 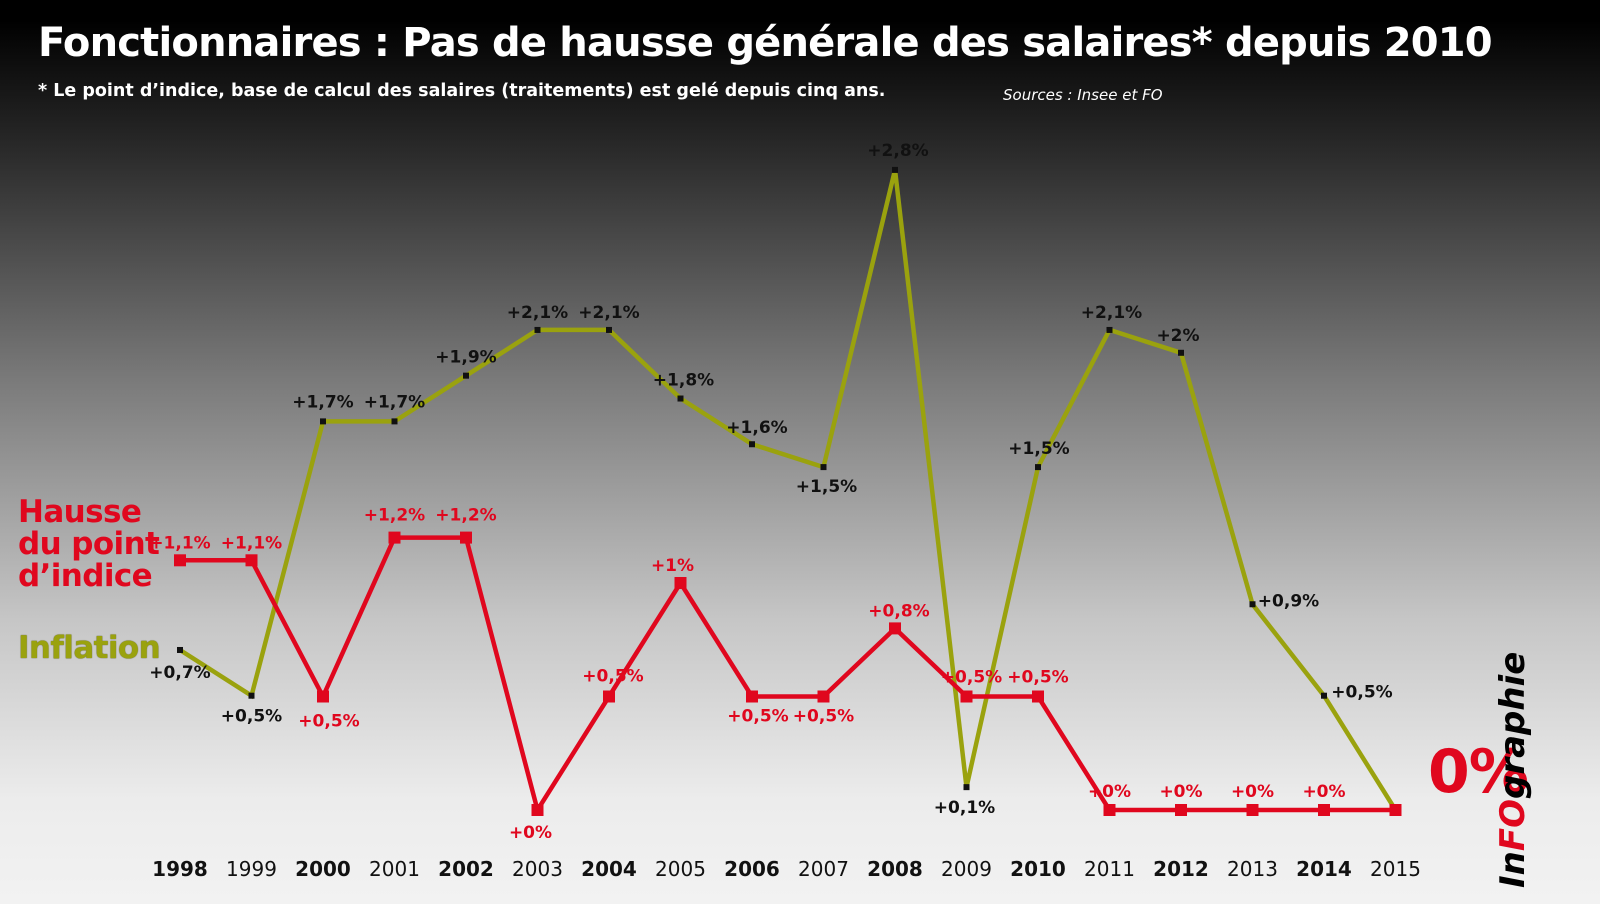 I want to click on logo-part-in: In, so click(x=1513, y=869).